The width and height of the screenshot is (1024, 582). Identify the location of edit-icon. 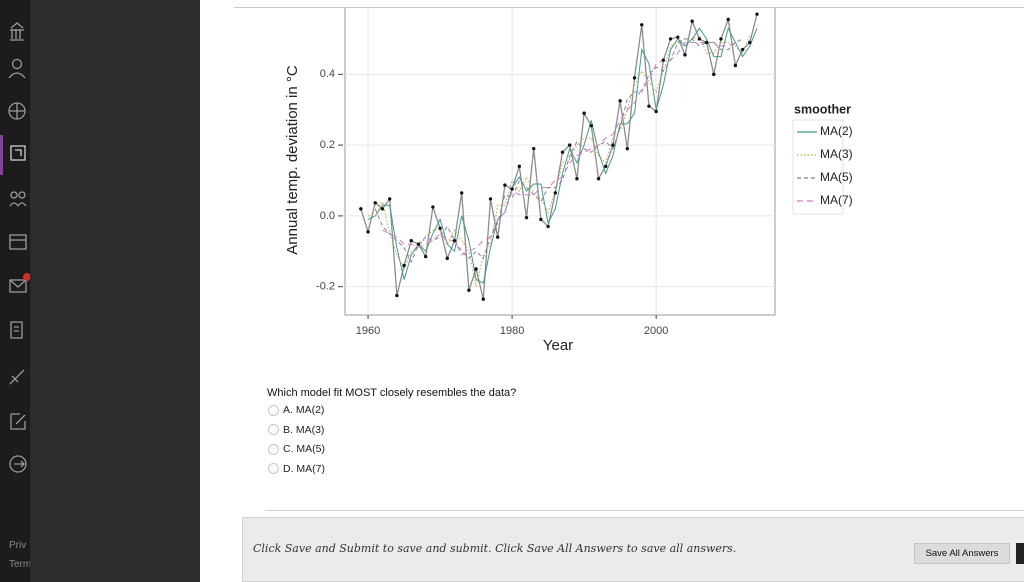
(18, 421).